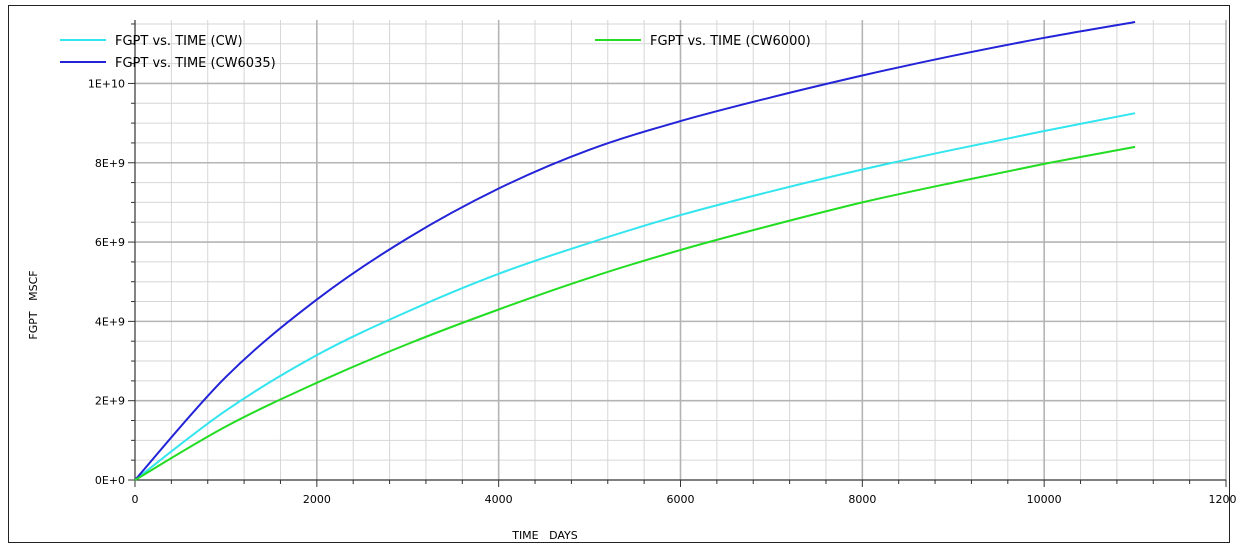 Image resolution: width=1236 pixels, height=548 pixels. What do you see at coordinates (110, 401) in the screenshot?
I see `y-tick-label: 2E+9` at bounding box center [110, 401].